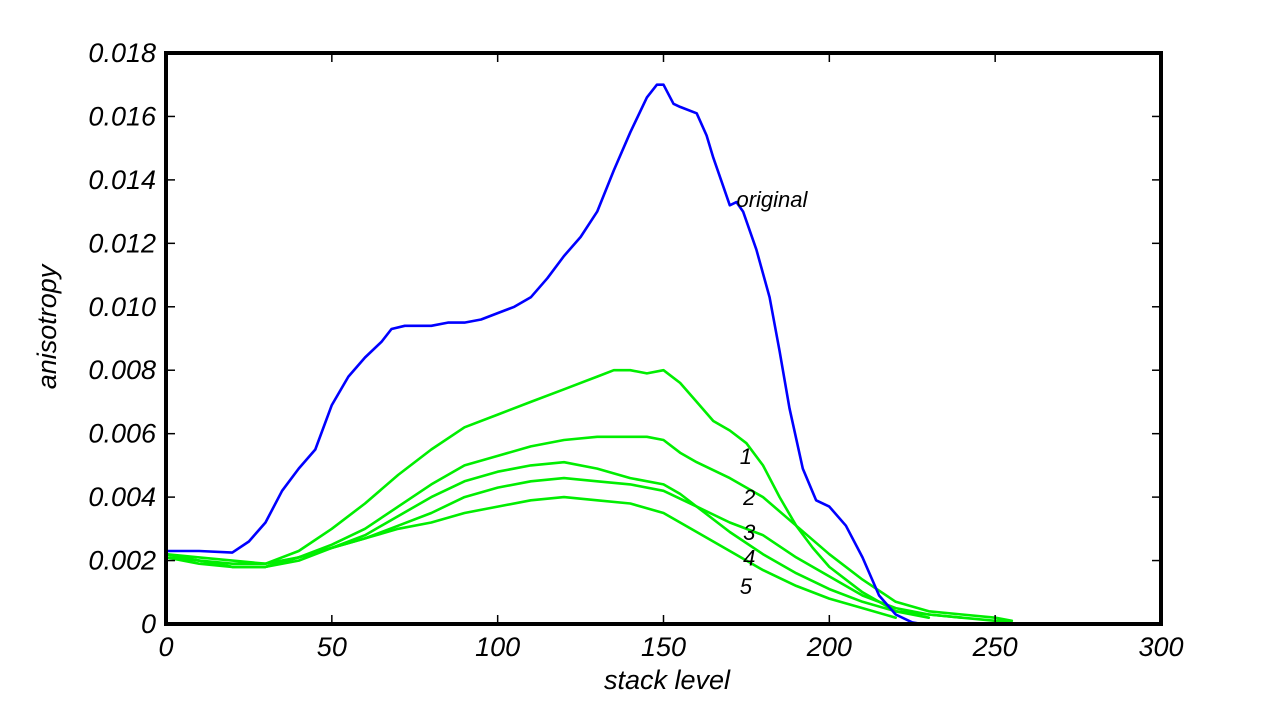 The image size is (1281, 702). What do you see at coordinates (829, 647) in the screenshot?
I see `x-tick-label: 200` at bounding box center [829, 647].